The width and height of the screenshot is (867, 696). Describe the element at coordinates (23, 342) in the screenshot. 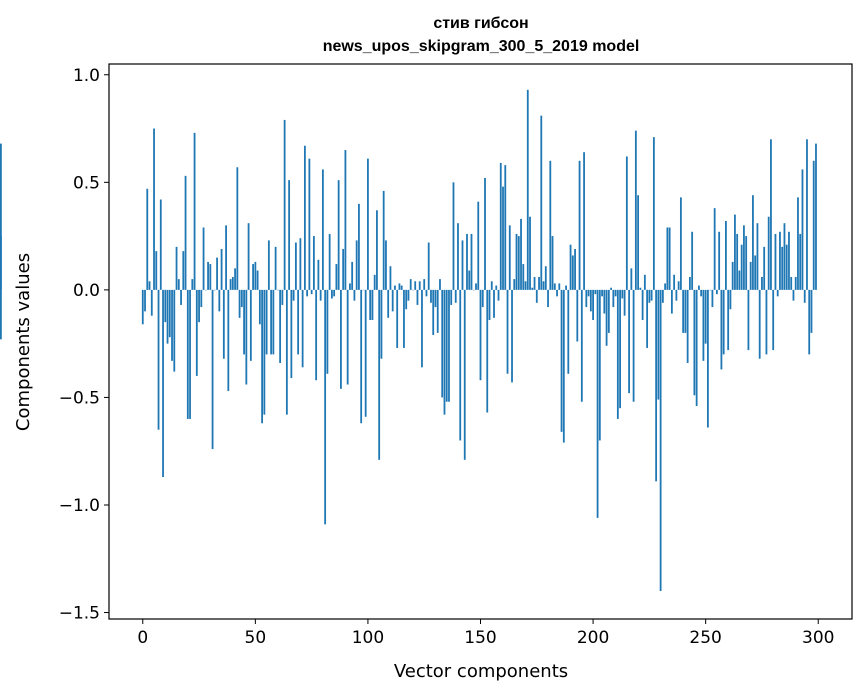

I see `y-axis-label: Components values` at that location.